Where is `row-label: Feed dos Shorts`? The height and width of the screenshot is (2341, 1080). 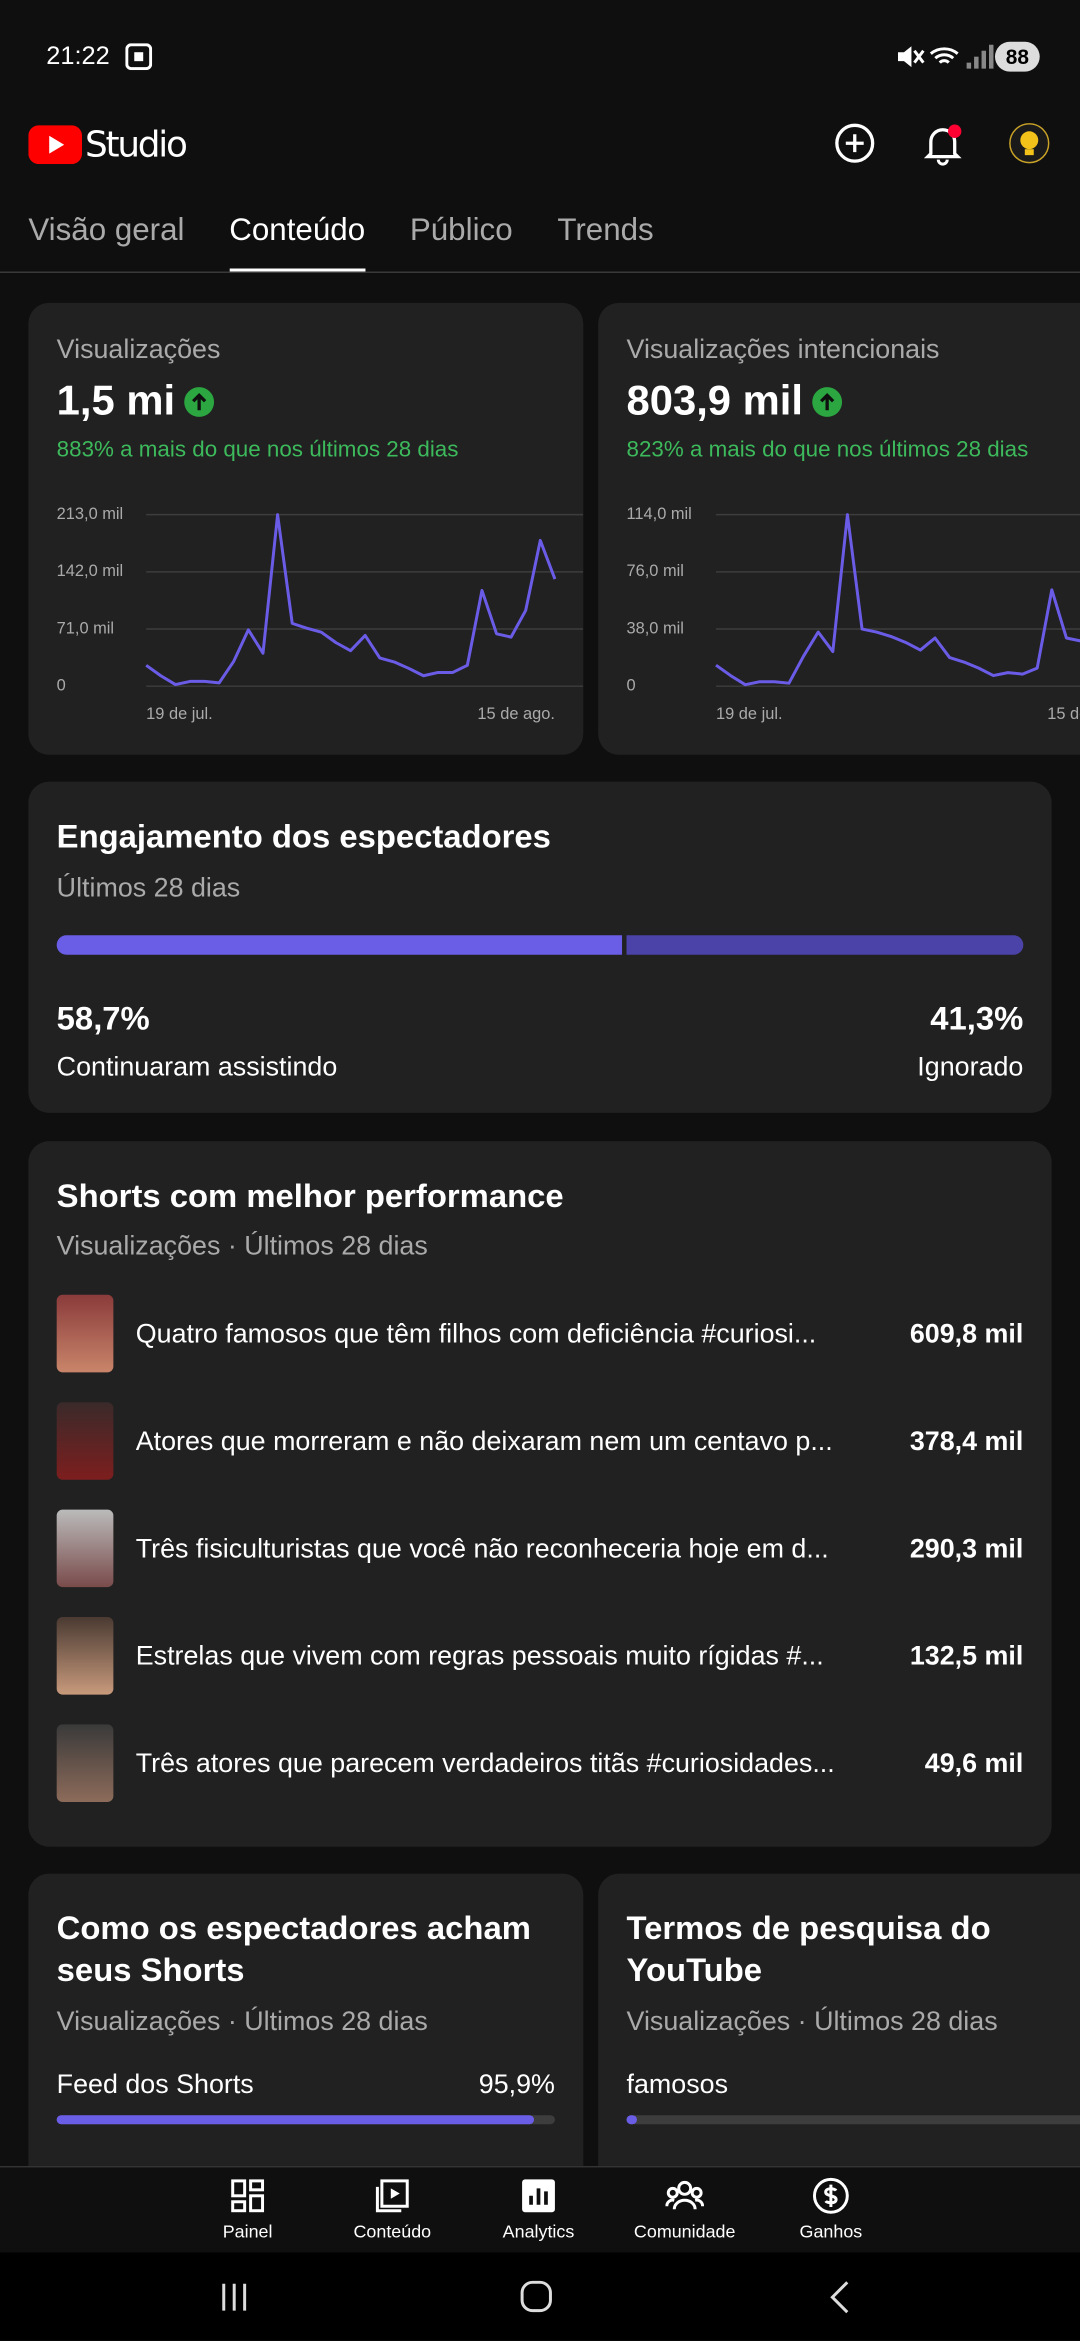
row-label: Feed dos Shorts is located at coordinates (155, 2084).